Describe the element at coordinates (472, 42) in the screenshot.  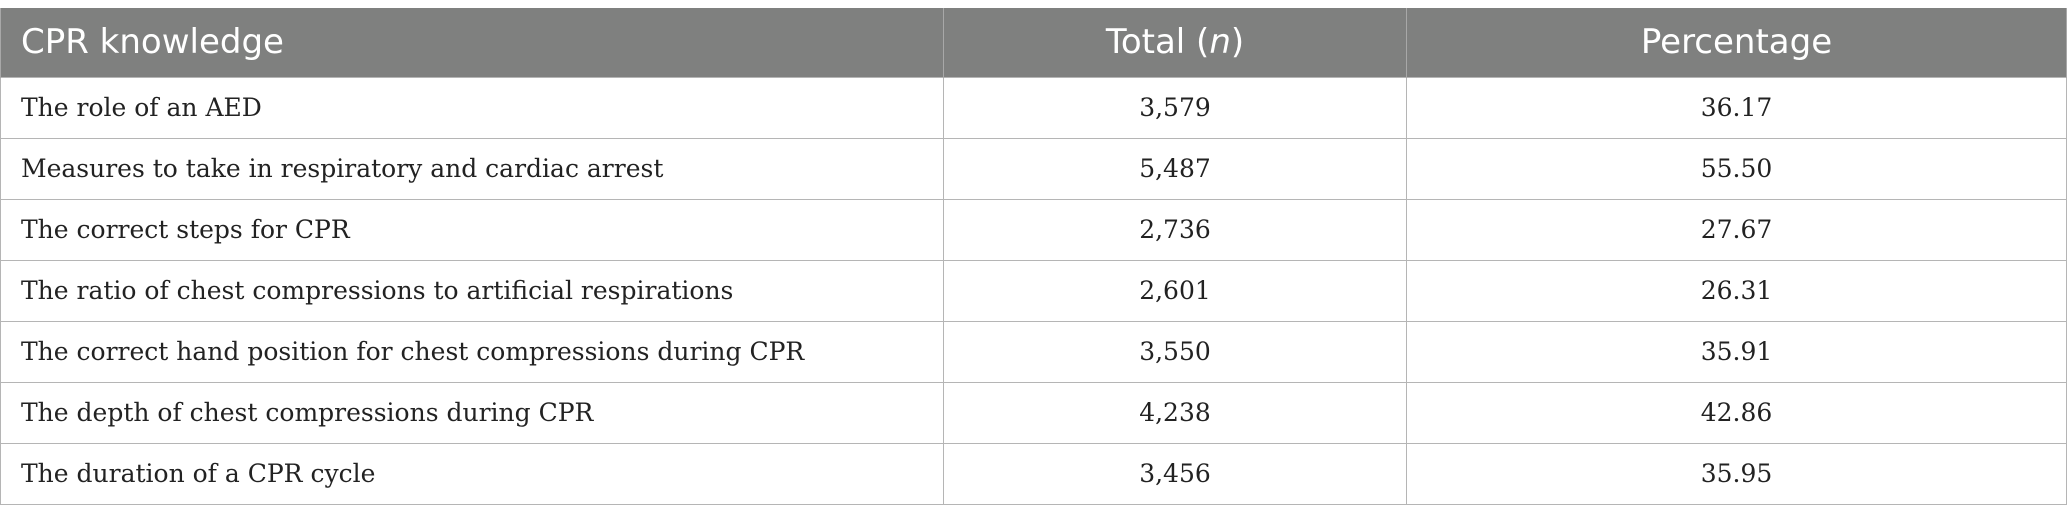
I see `header-cpr-knowledge: CPR knowledge` at that location.